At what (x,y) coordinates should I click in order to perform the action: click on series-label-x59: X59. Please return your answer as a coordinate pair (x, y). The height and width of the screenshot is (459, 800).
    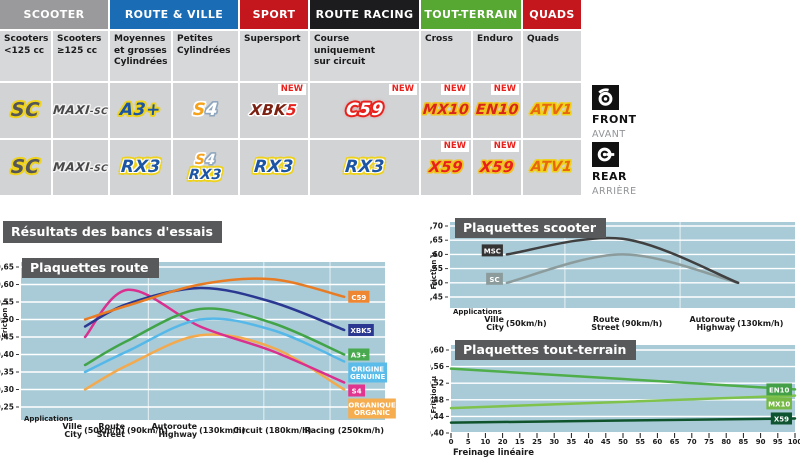
    Looking at the image, I should click on (781, 418).